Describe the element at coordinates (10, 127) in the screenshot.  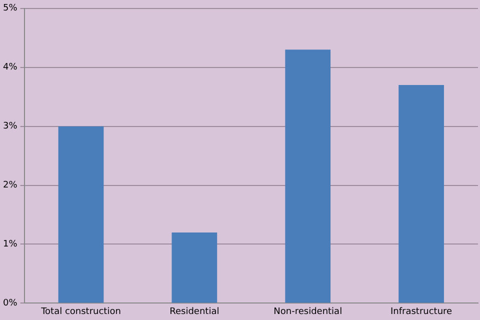
I see `y-tick-label: 3%` at that location.